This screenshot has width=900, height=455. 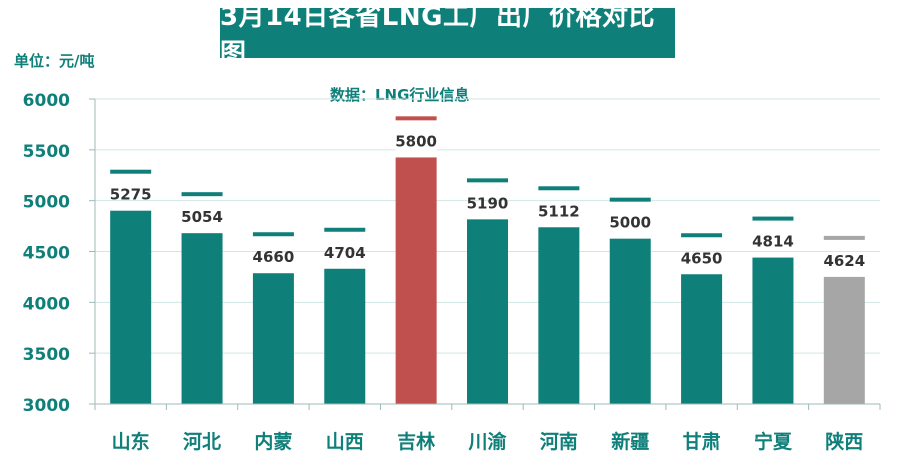 I want to click on x-tick-label: 陕西, so click(x=844, y=441).